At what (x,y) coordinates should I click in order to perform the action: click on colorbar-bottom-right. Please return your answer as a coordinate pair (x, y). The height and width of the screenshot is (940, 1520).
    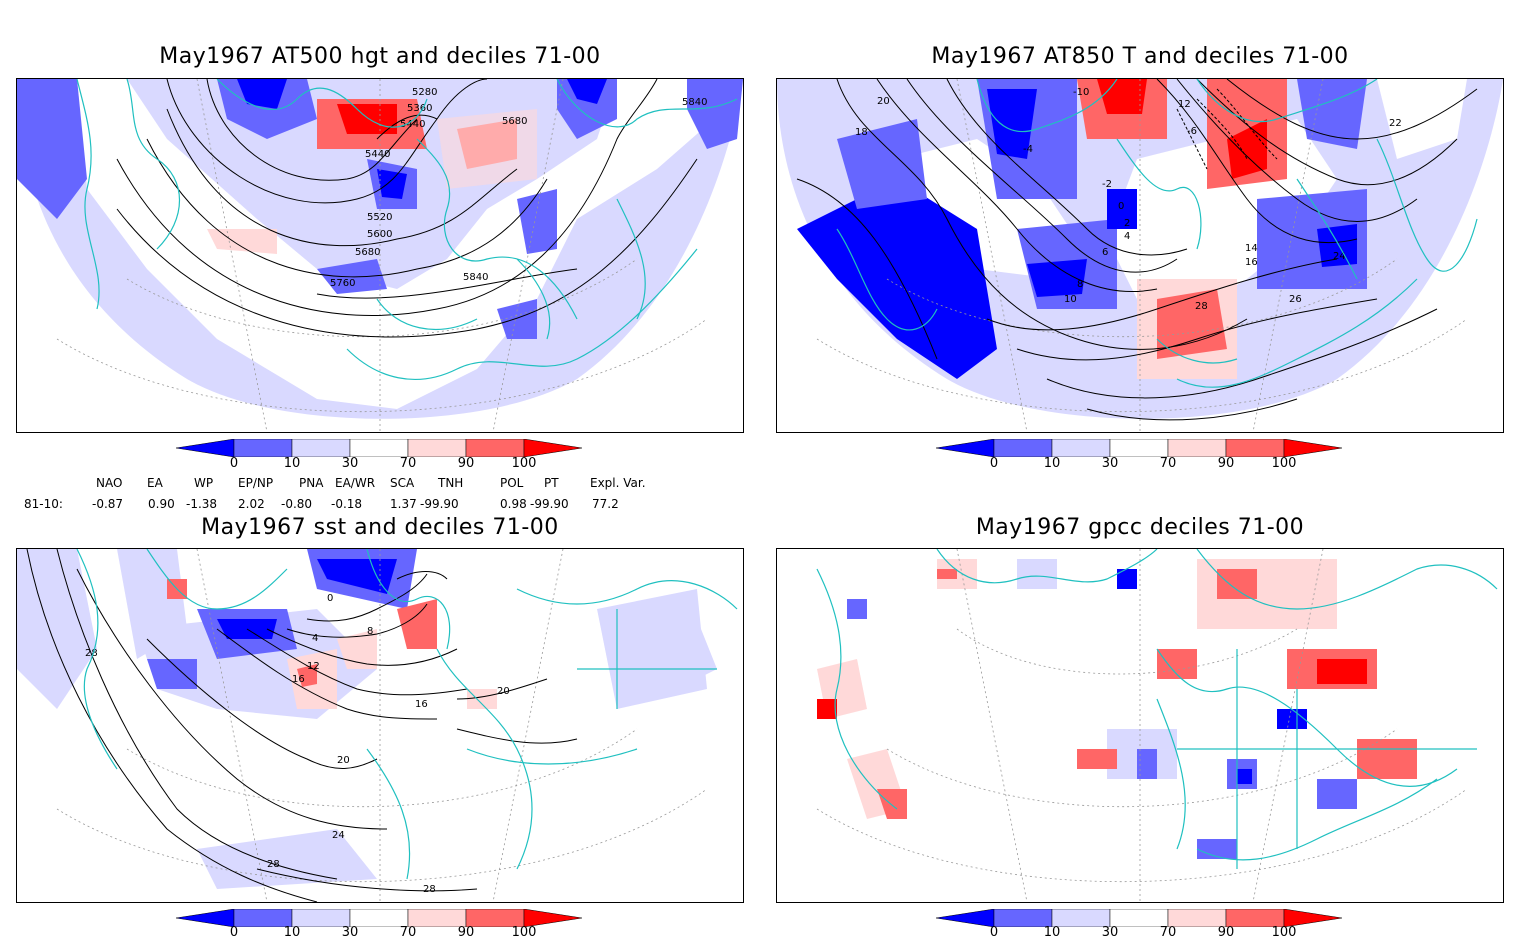
    Looking at the image, I should click on (1139, 918).